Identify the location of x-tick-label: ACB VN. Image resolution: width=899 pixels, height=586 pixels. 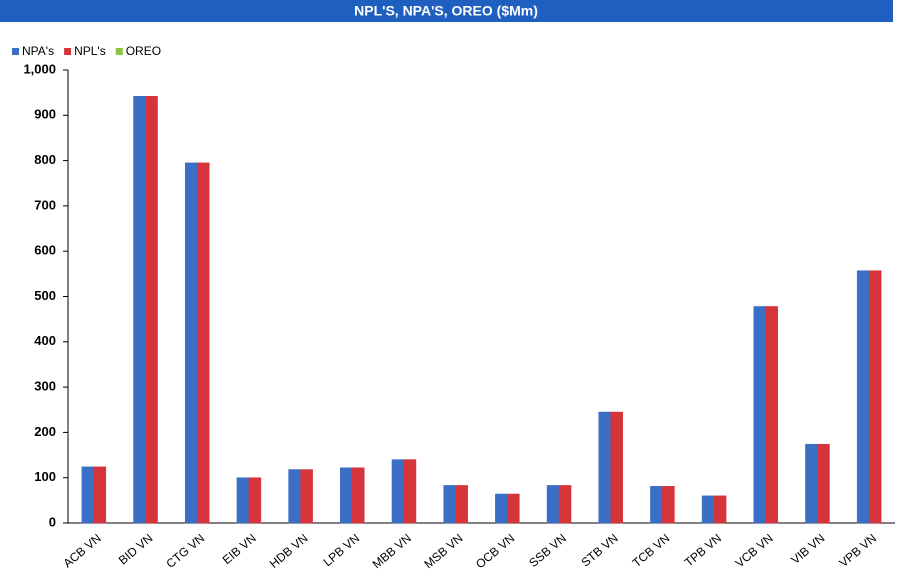
(82, 550).